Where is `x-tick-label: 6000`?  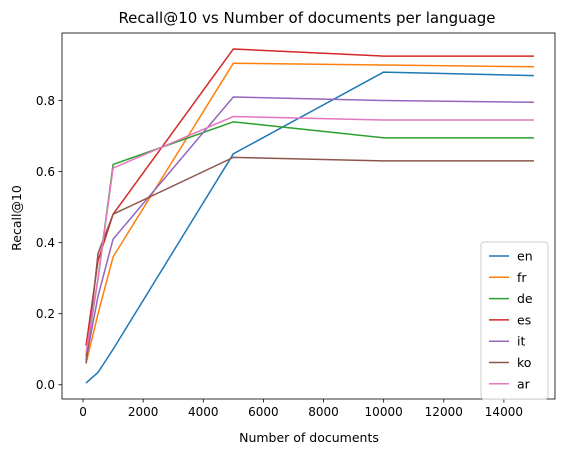
x-tick-label: 6000 is located at coordinates (263, 412).